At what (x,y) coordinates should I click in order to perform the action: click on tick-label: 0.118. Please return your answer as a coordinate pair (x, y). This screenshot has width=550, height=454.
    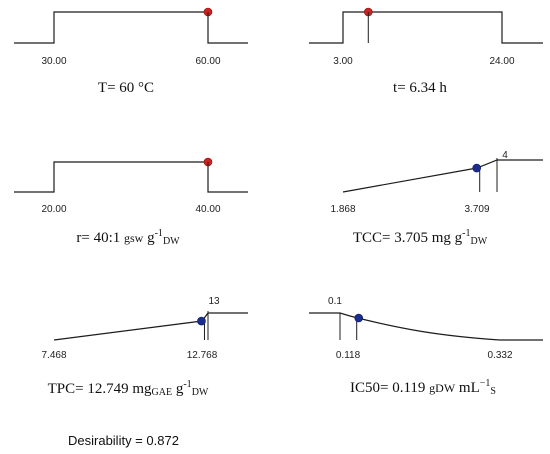
    Looking at the image, I should click on (348, 355).